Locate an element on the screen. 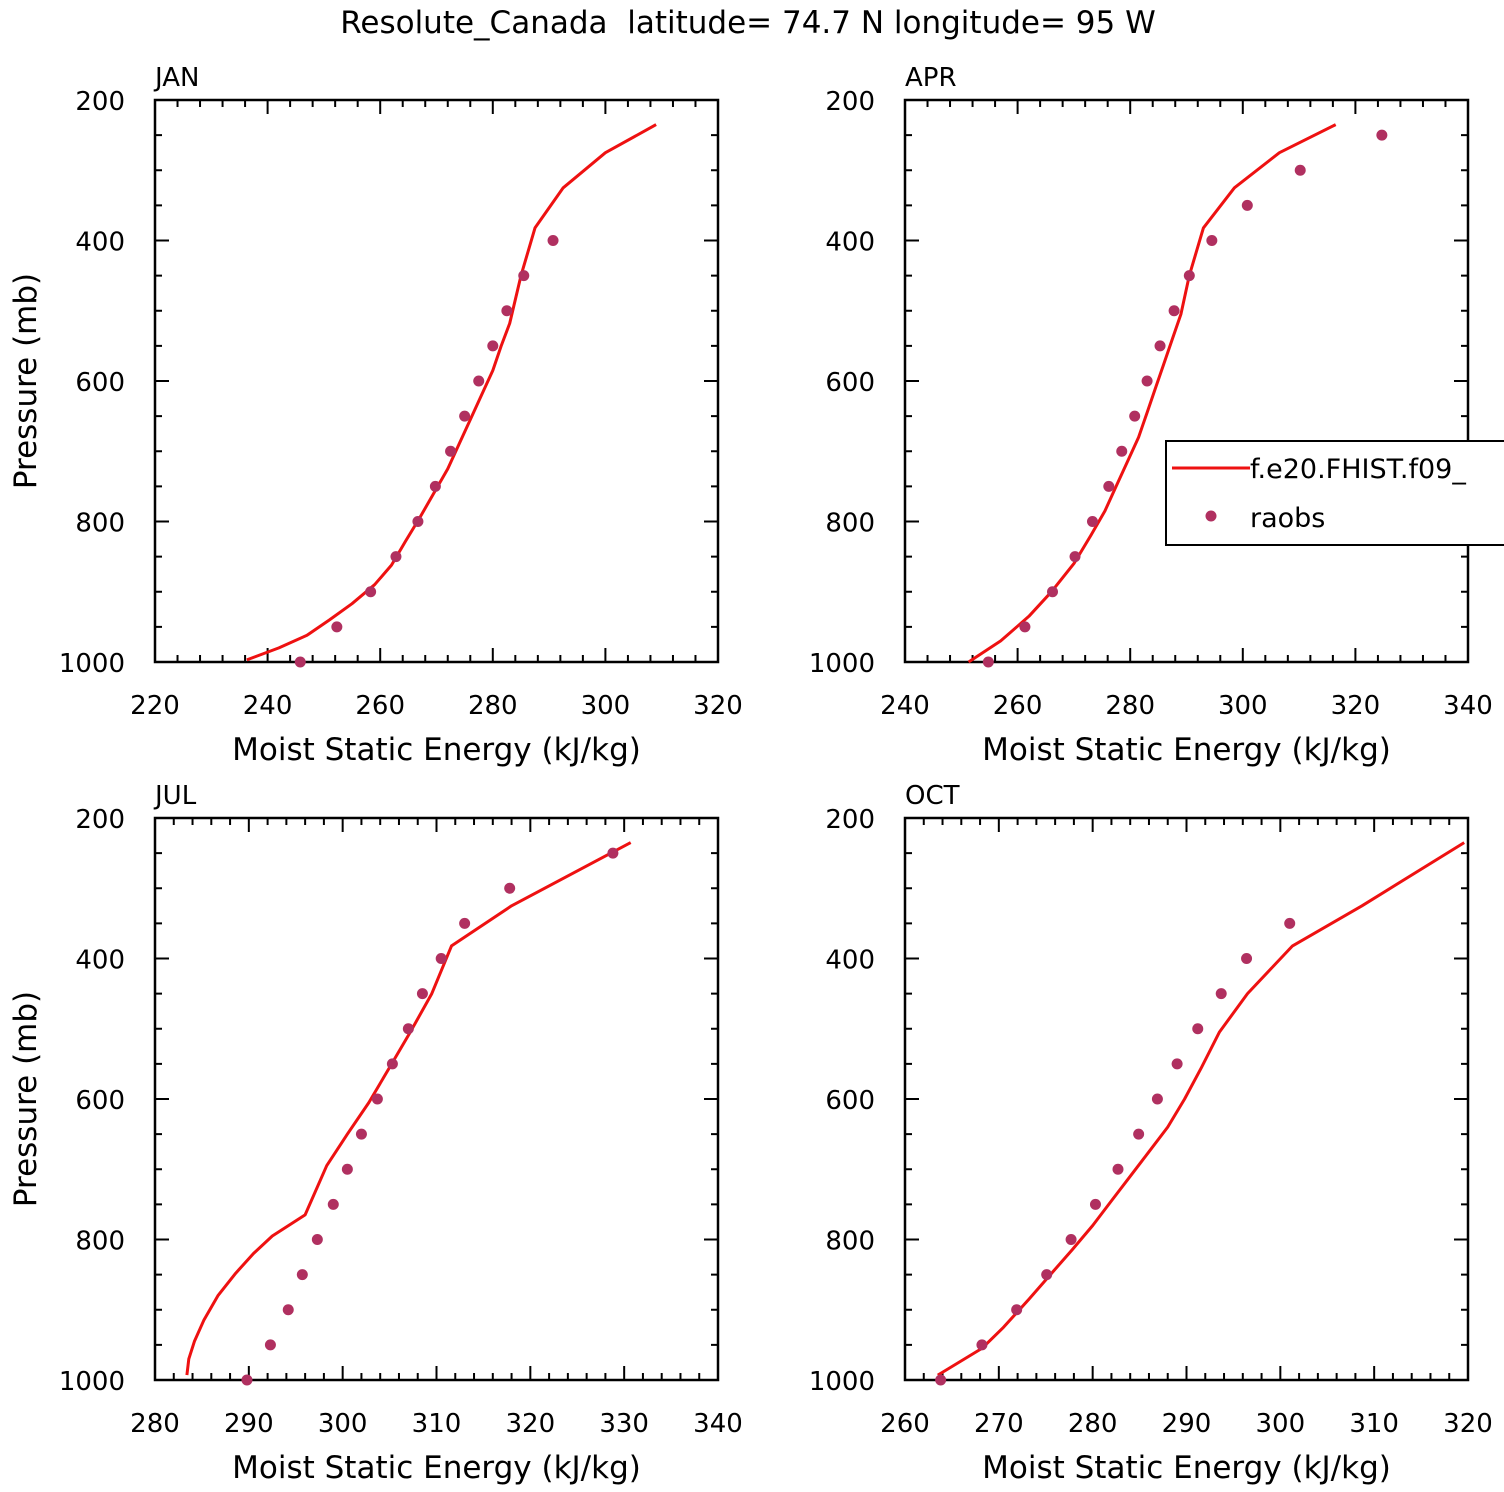  y-axis-label: Pressure (mb) is located at coordinates (26, 381).